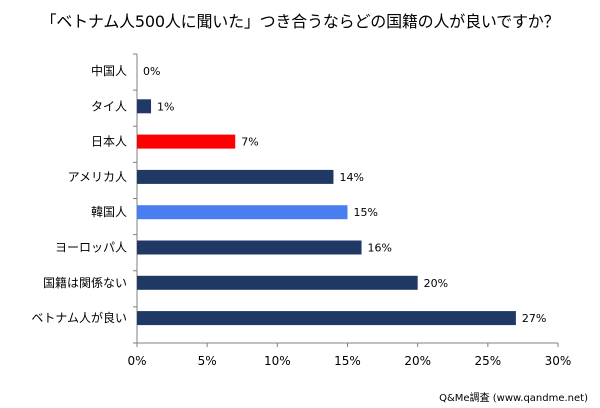 The height and width of the screenshot is (408, 600). Describe the element at coordinates (513, 398) in the screenshot. I see `source-credit: Q&Me調査 (www.qandme.net)` at that location.